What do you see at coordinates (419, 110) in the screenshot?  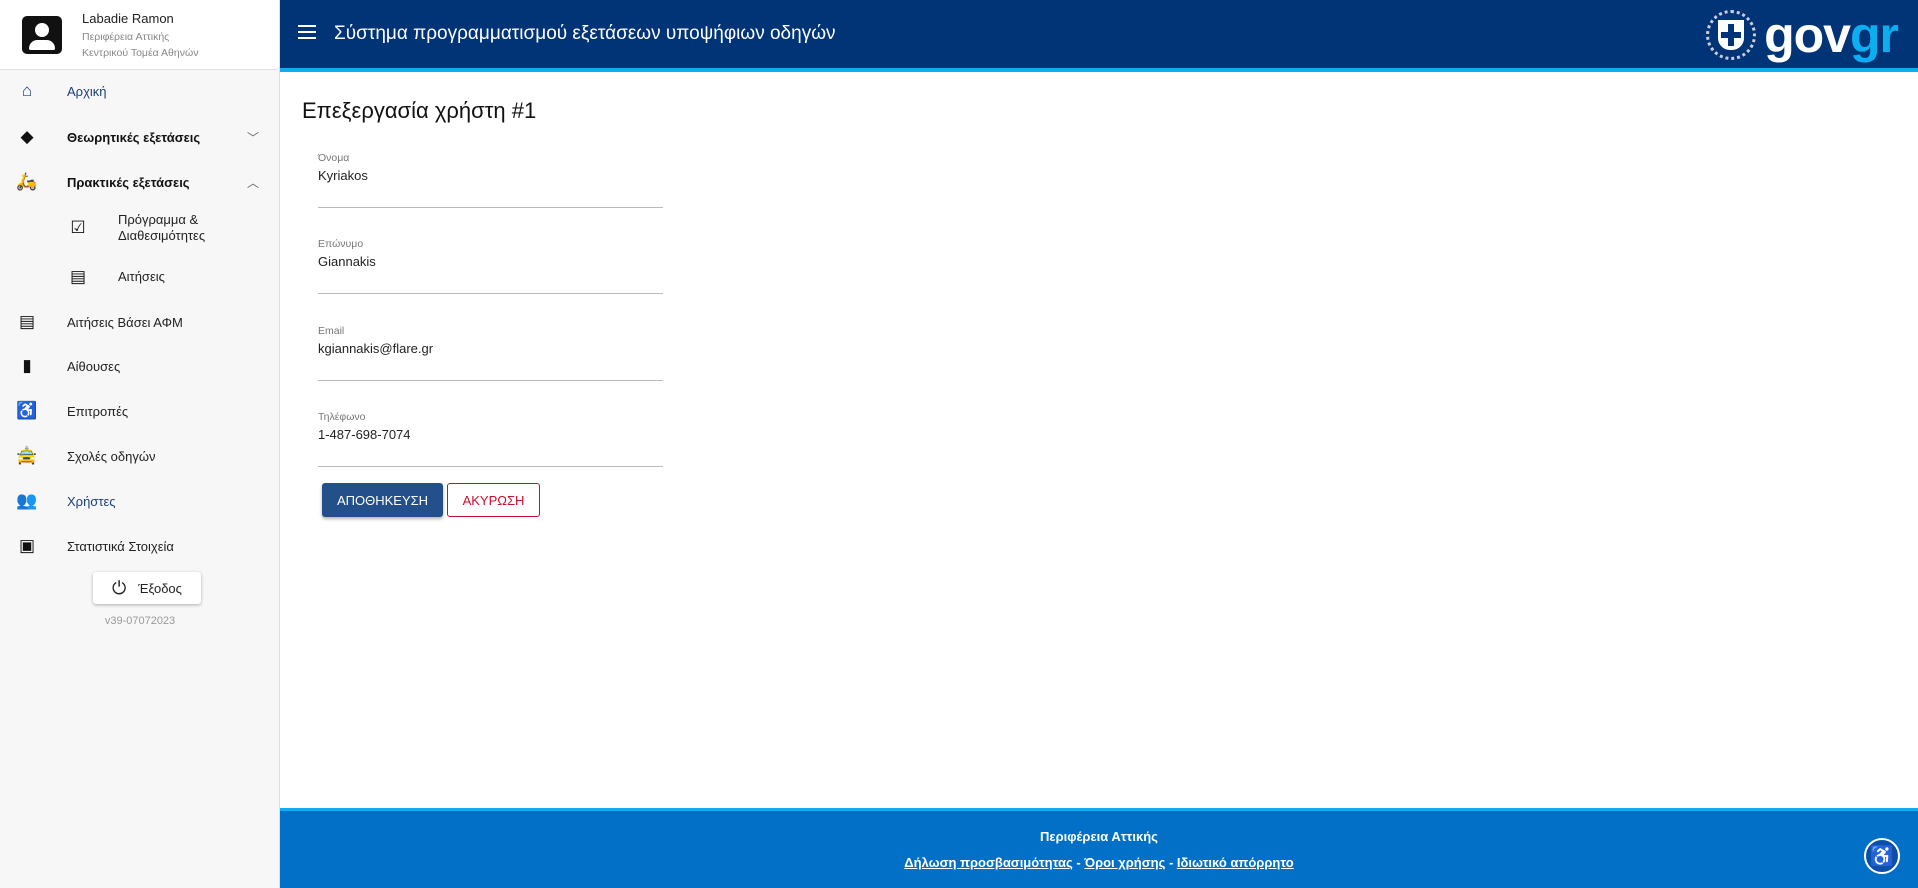 I see `page-title: Επεξεργασία χρήστη #1` at bounding box center [419, 110].